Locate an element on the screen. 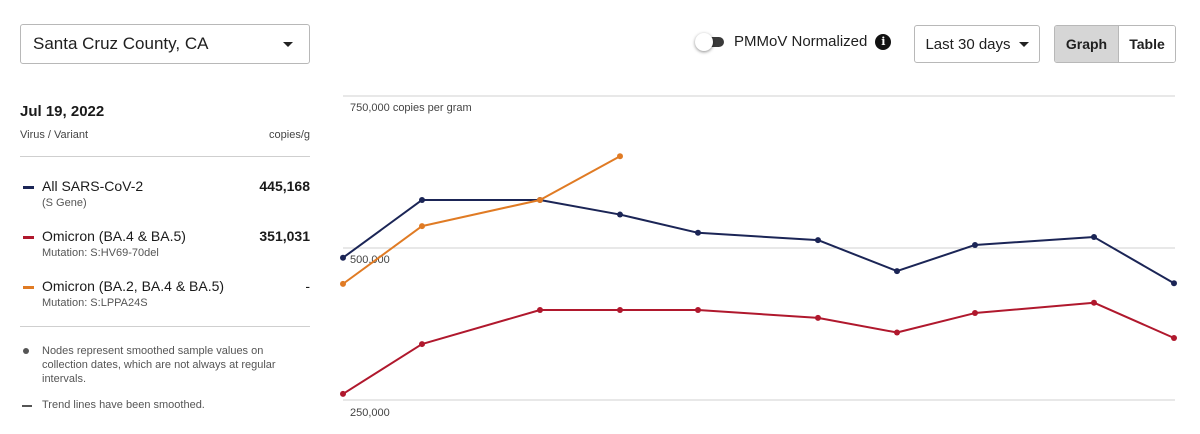 This screenshot has width=1200, height=434. legend-item-sub: Mutation: S:LPPA24S is located at coordinates (95, 303).